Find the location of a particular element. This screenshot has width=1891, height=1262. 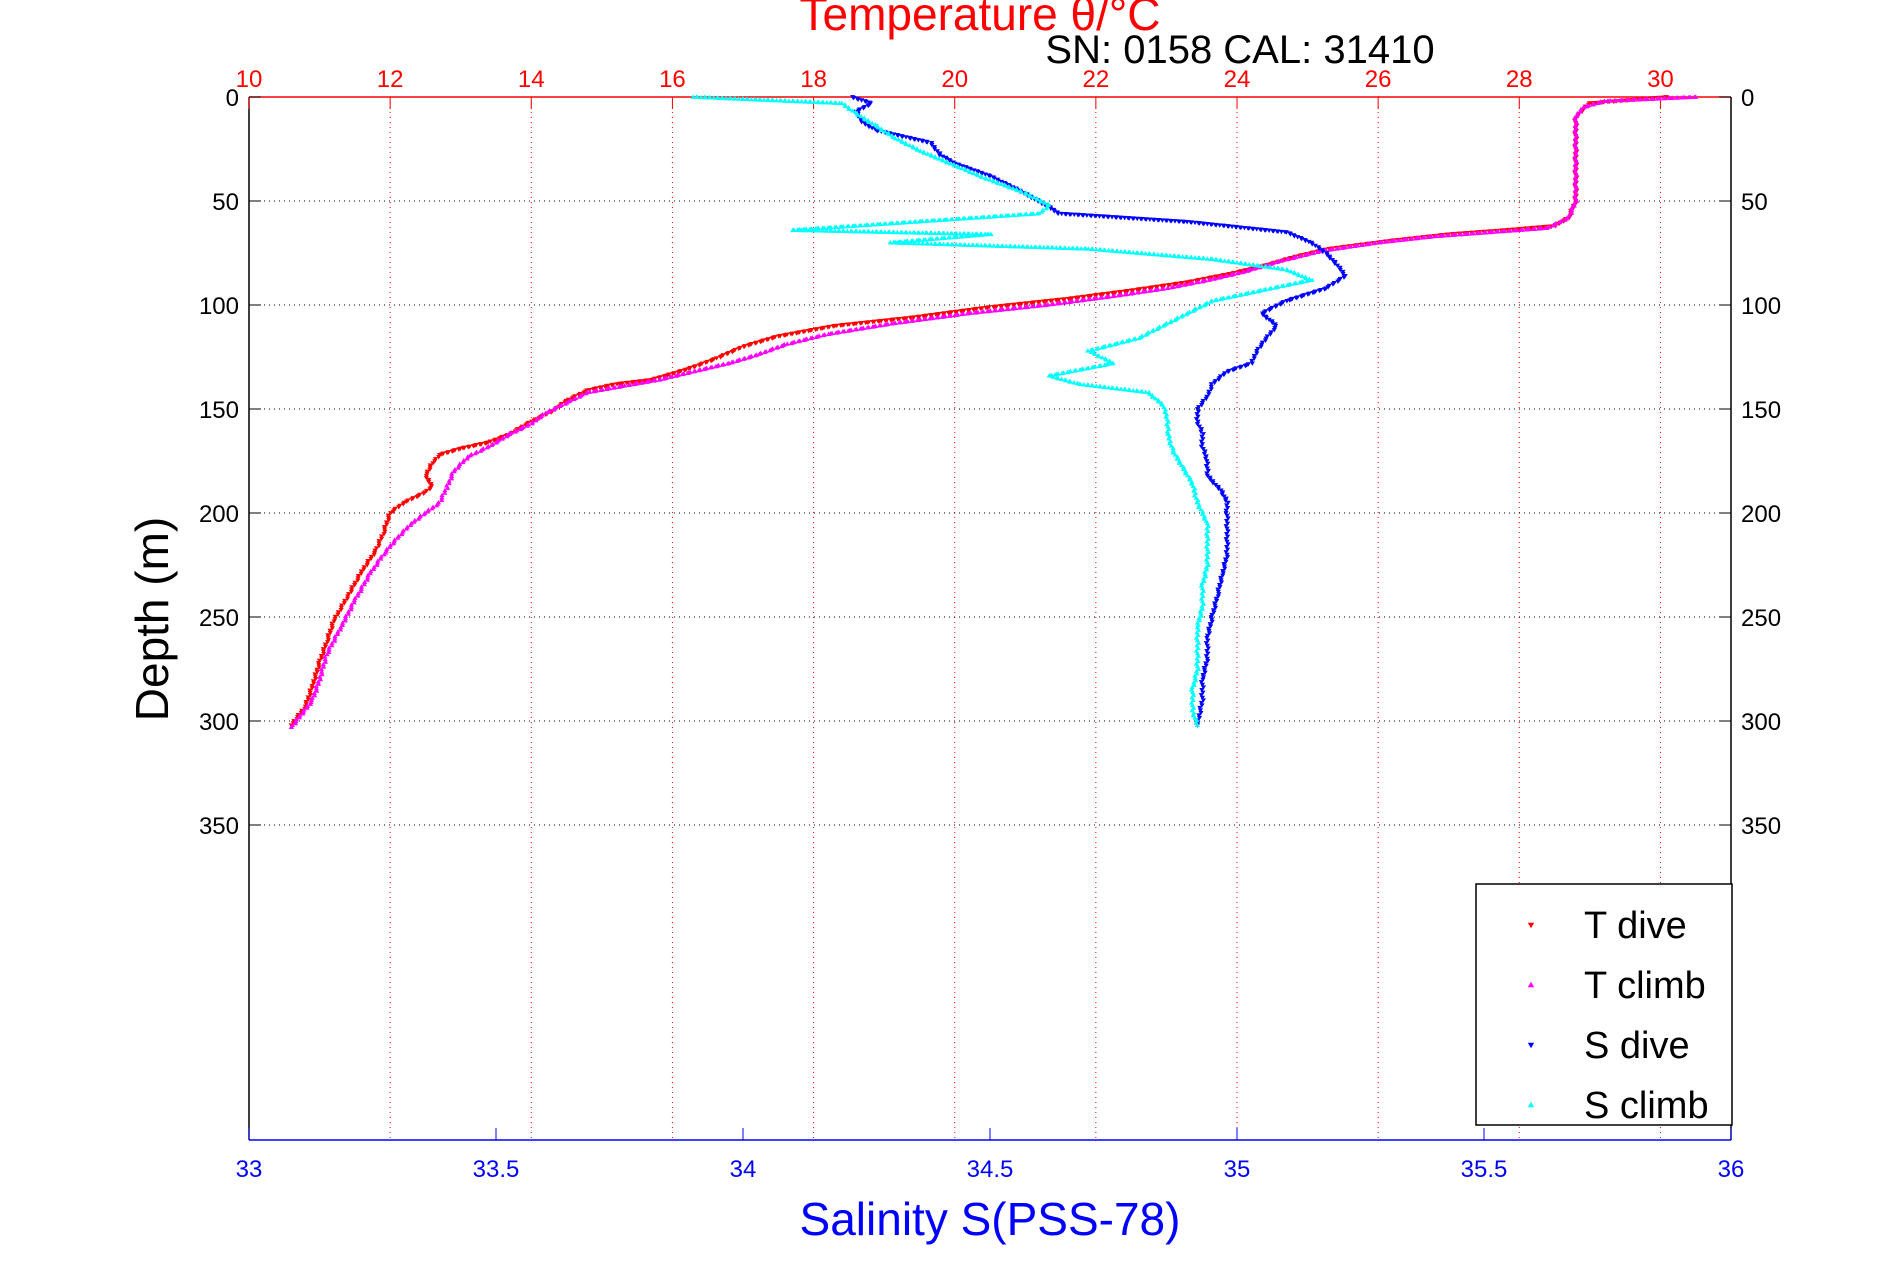

depth-tick-label-right: 100 is located at coordinates (1761, 306).